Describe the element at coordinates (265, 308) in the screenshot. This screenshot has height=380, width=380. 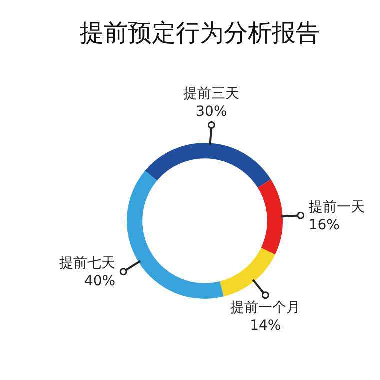
I see `slice-label: 提前一个月` at that location.